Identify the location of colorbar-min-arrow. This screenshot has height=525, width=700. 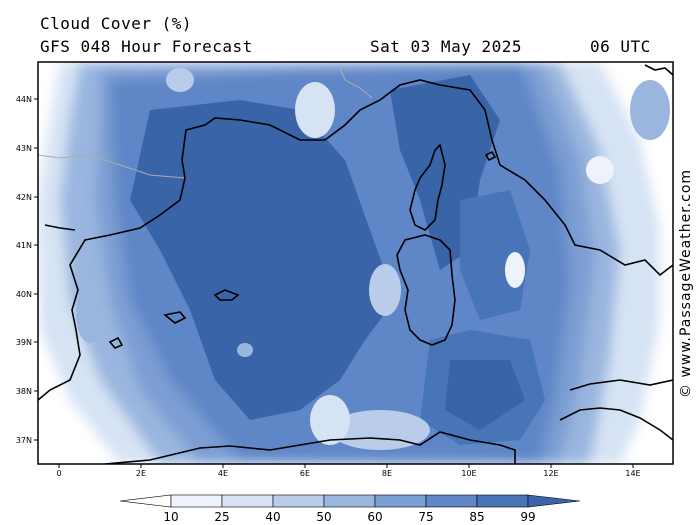
(145, 501).